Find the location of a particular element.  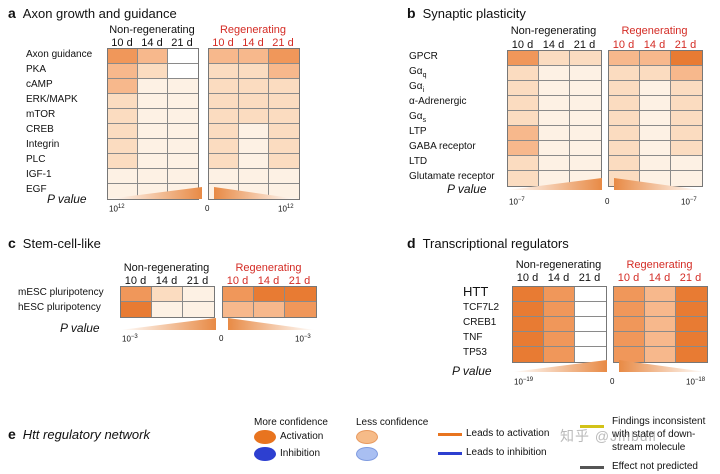

row-label: α-Adrenergic is located at coordinates (437, 101).